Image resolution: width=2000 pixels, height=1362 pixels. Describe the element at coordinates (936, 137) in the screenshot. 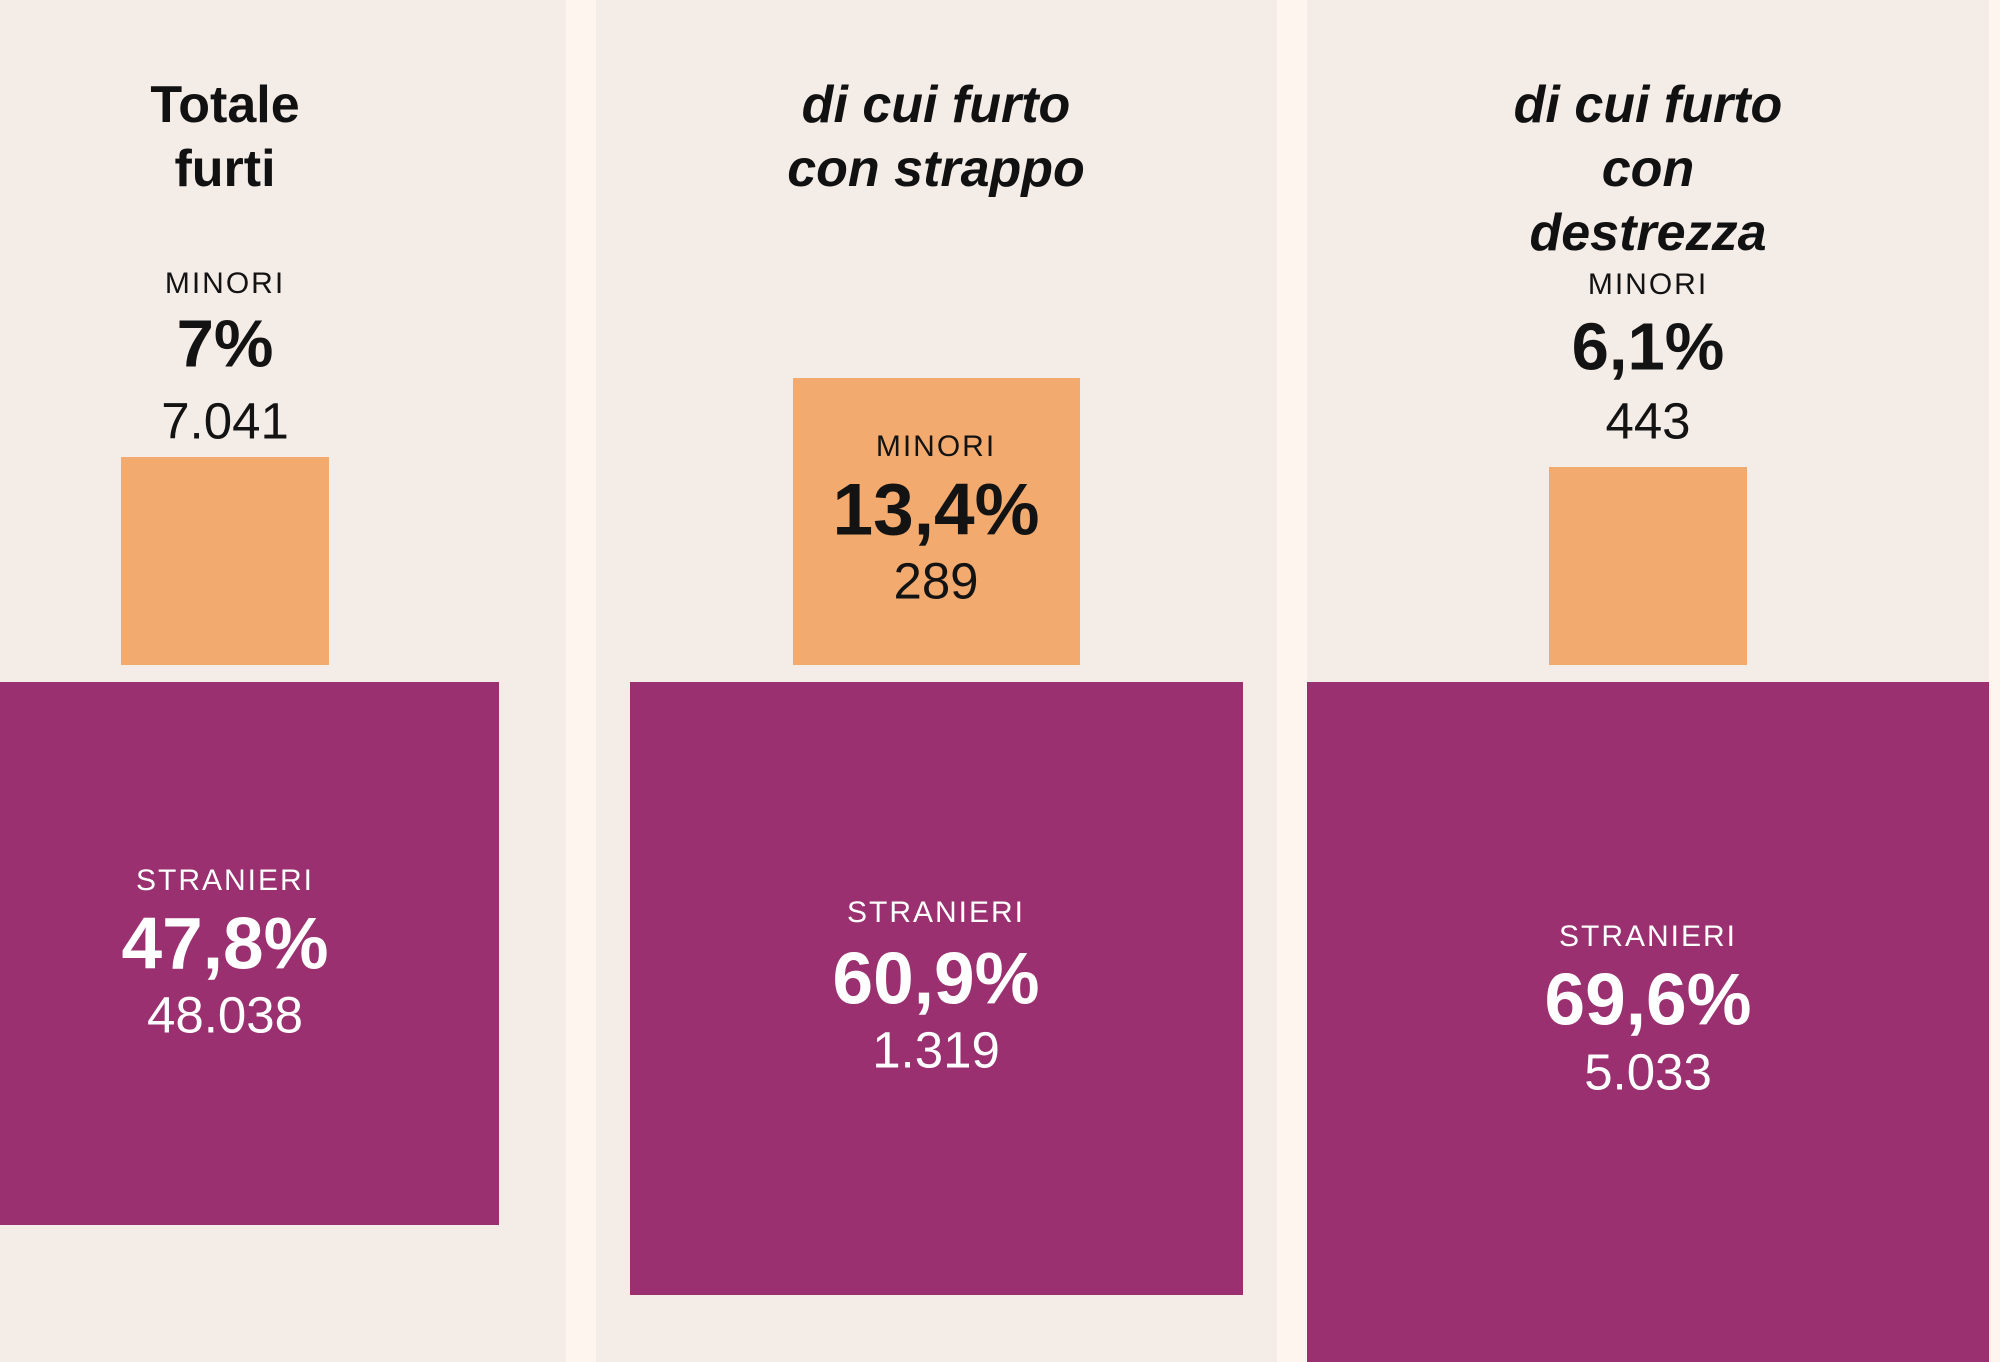

I see `panel-title: di cui furto con strappo` at that location.